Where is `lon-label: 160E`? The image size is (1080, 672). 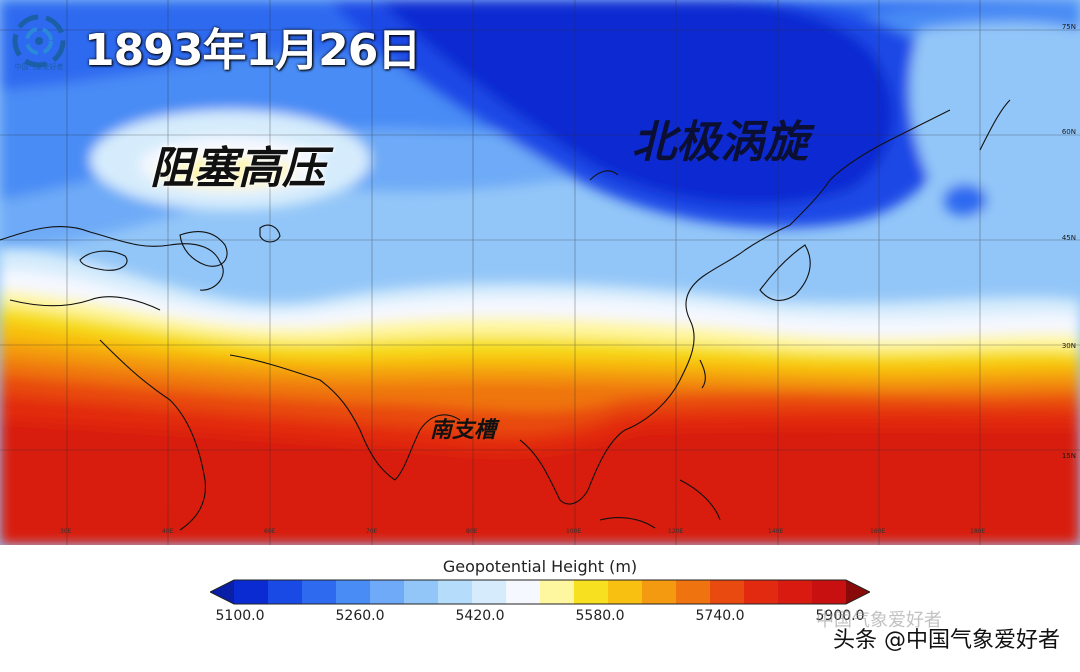 lon-label: 160E is located at coordinates (878, 531).